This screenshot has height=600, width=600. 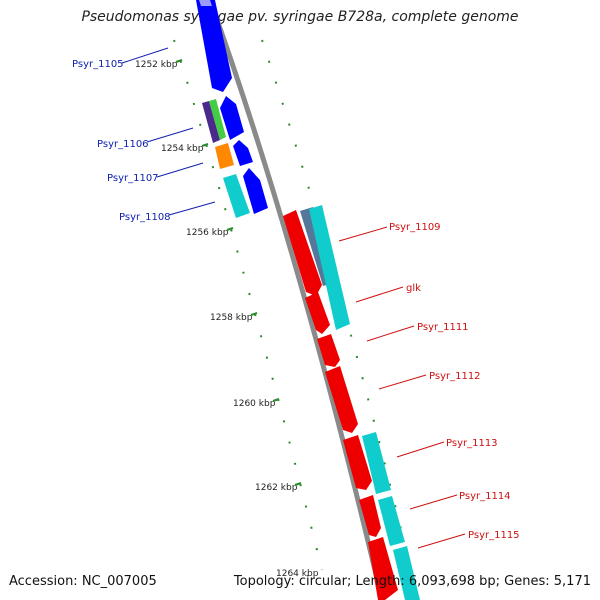 I want to click on gene-label: Psyr_1113, so click(x=472, y=443).